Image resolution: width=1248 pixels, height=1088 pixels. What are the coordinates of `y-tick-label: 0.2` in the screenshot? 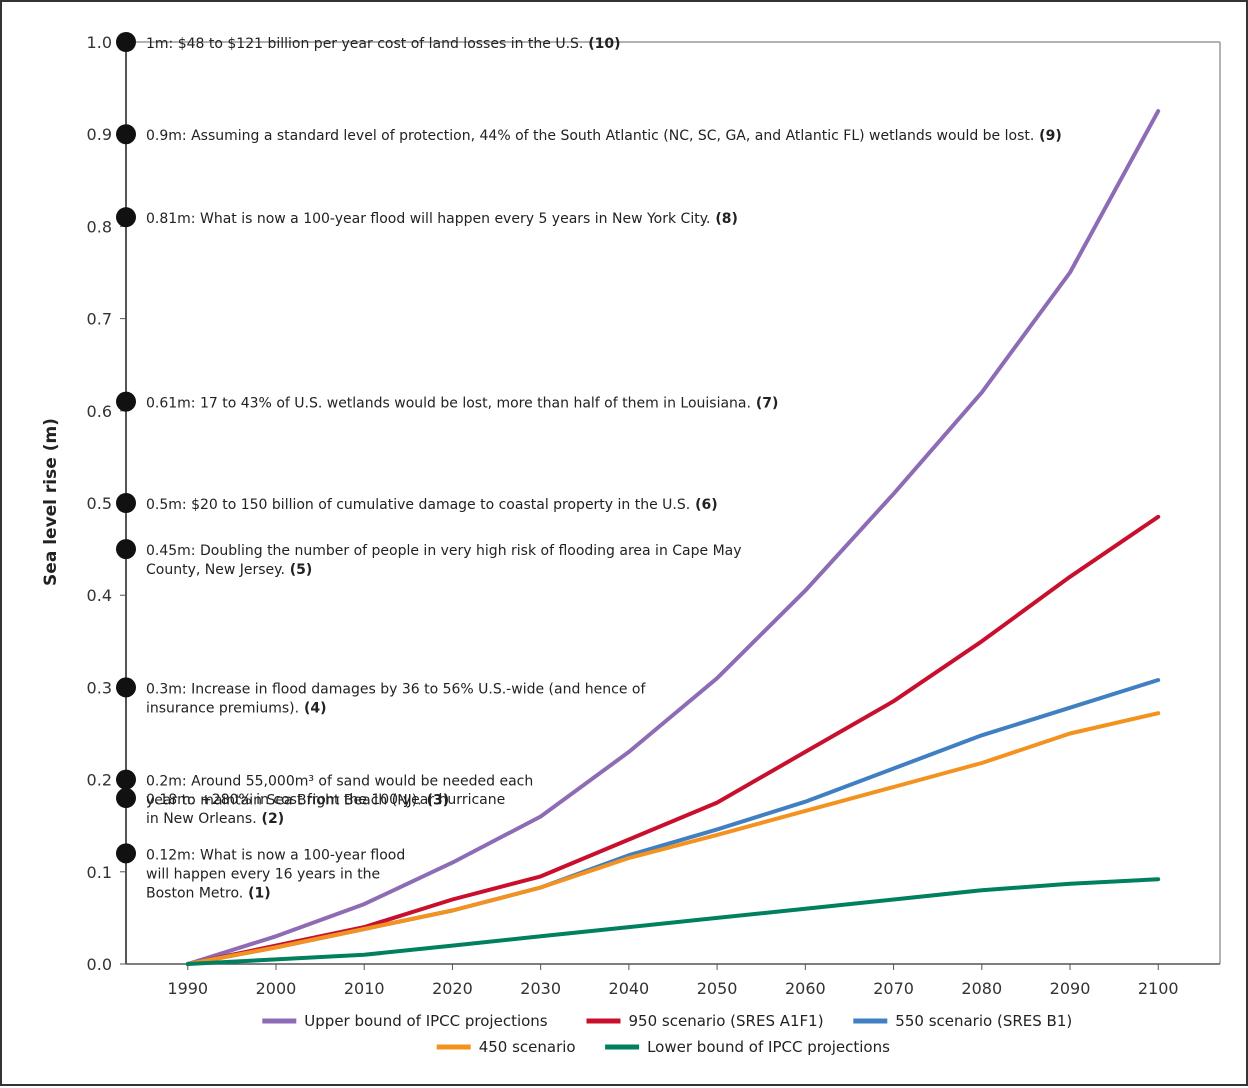 It's located at (99, 780).